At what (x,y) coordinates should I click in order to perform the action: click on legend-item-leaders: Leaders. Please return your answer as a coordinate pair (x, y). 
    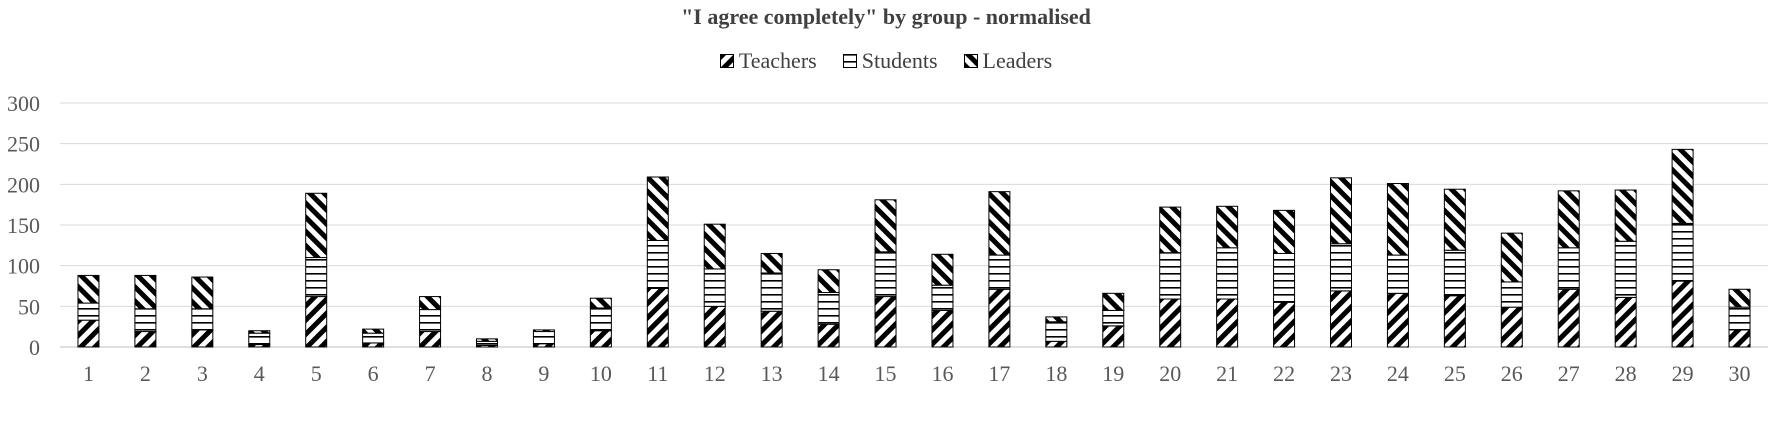
    Looking at the image, I should click on (1008, 61).